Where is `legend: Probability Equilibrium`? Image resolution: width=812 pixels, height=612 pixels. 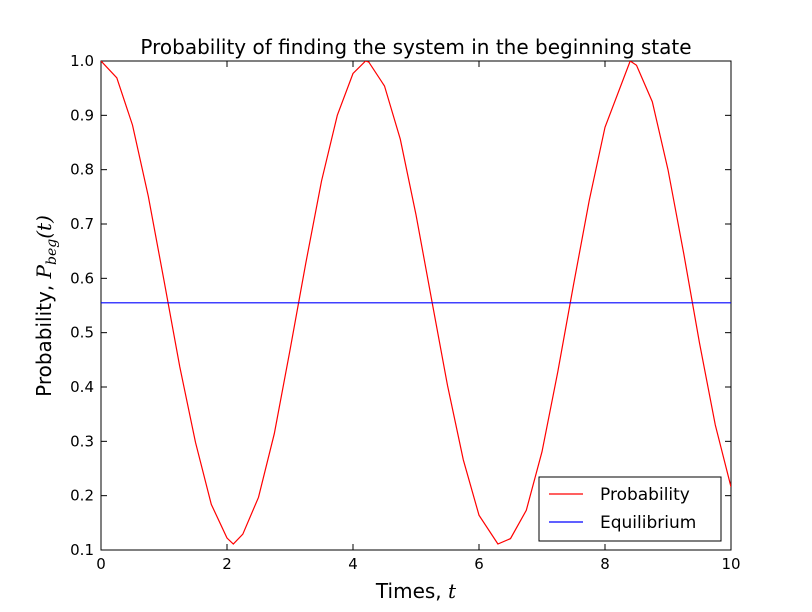
legend: Probability Equilibrium is located at coordinates (630, 509).